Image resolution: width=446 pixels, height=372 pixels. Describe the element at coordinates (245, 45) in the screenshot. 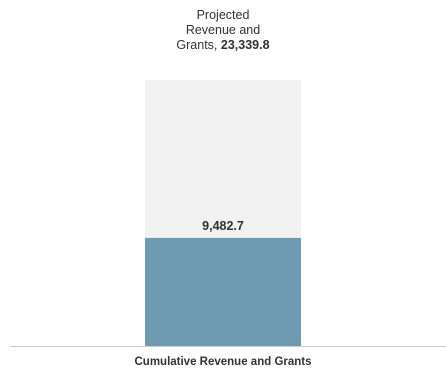

I see `projected-value-label: 23,339.8` at that location.